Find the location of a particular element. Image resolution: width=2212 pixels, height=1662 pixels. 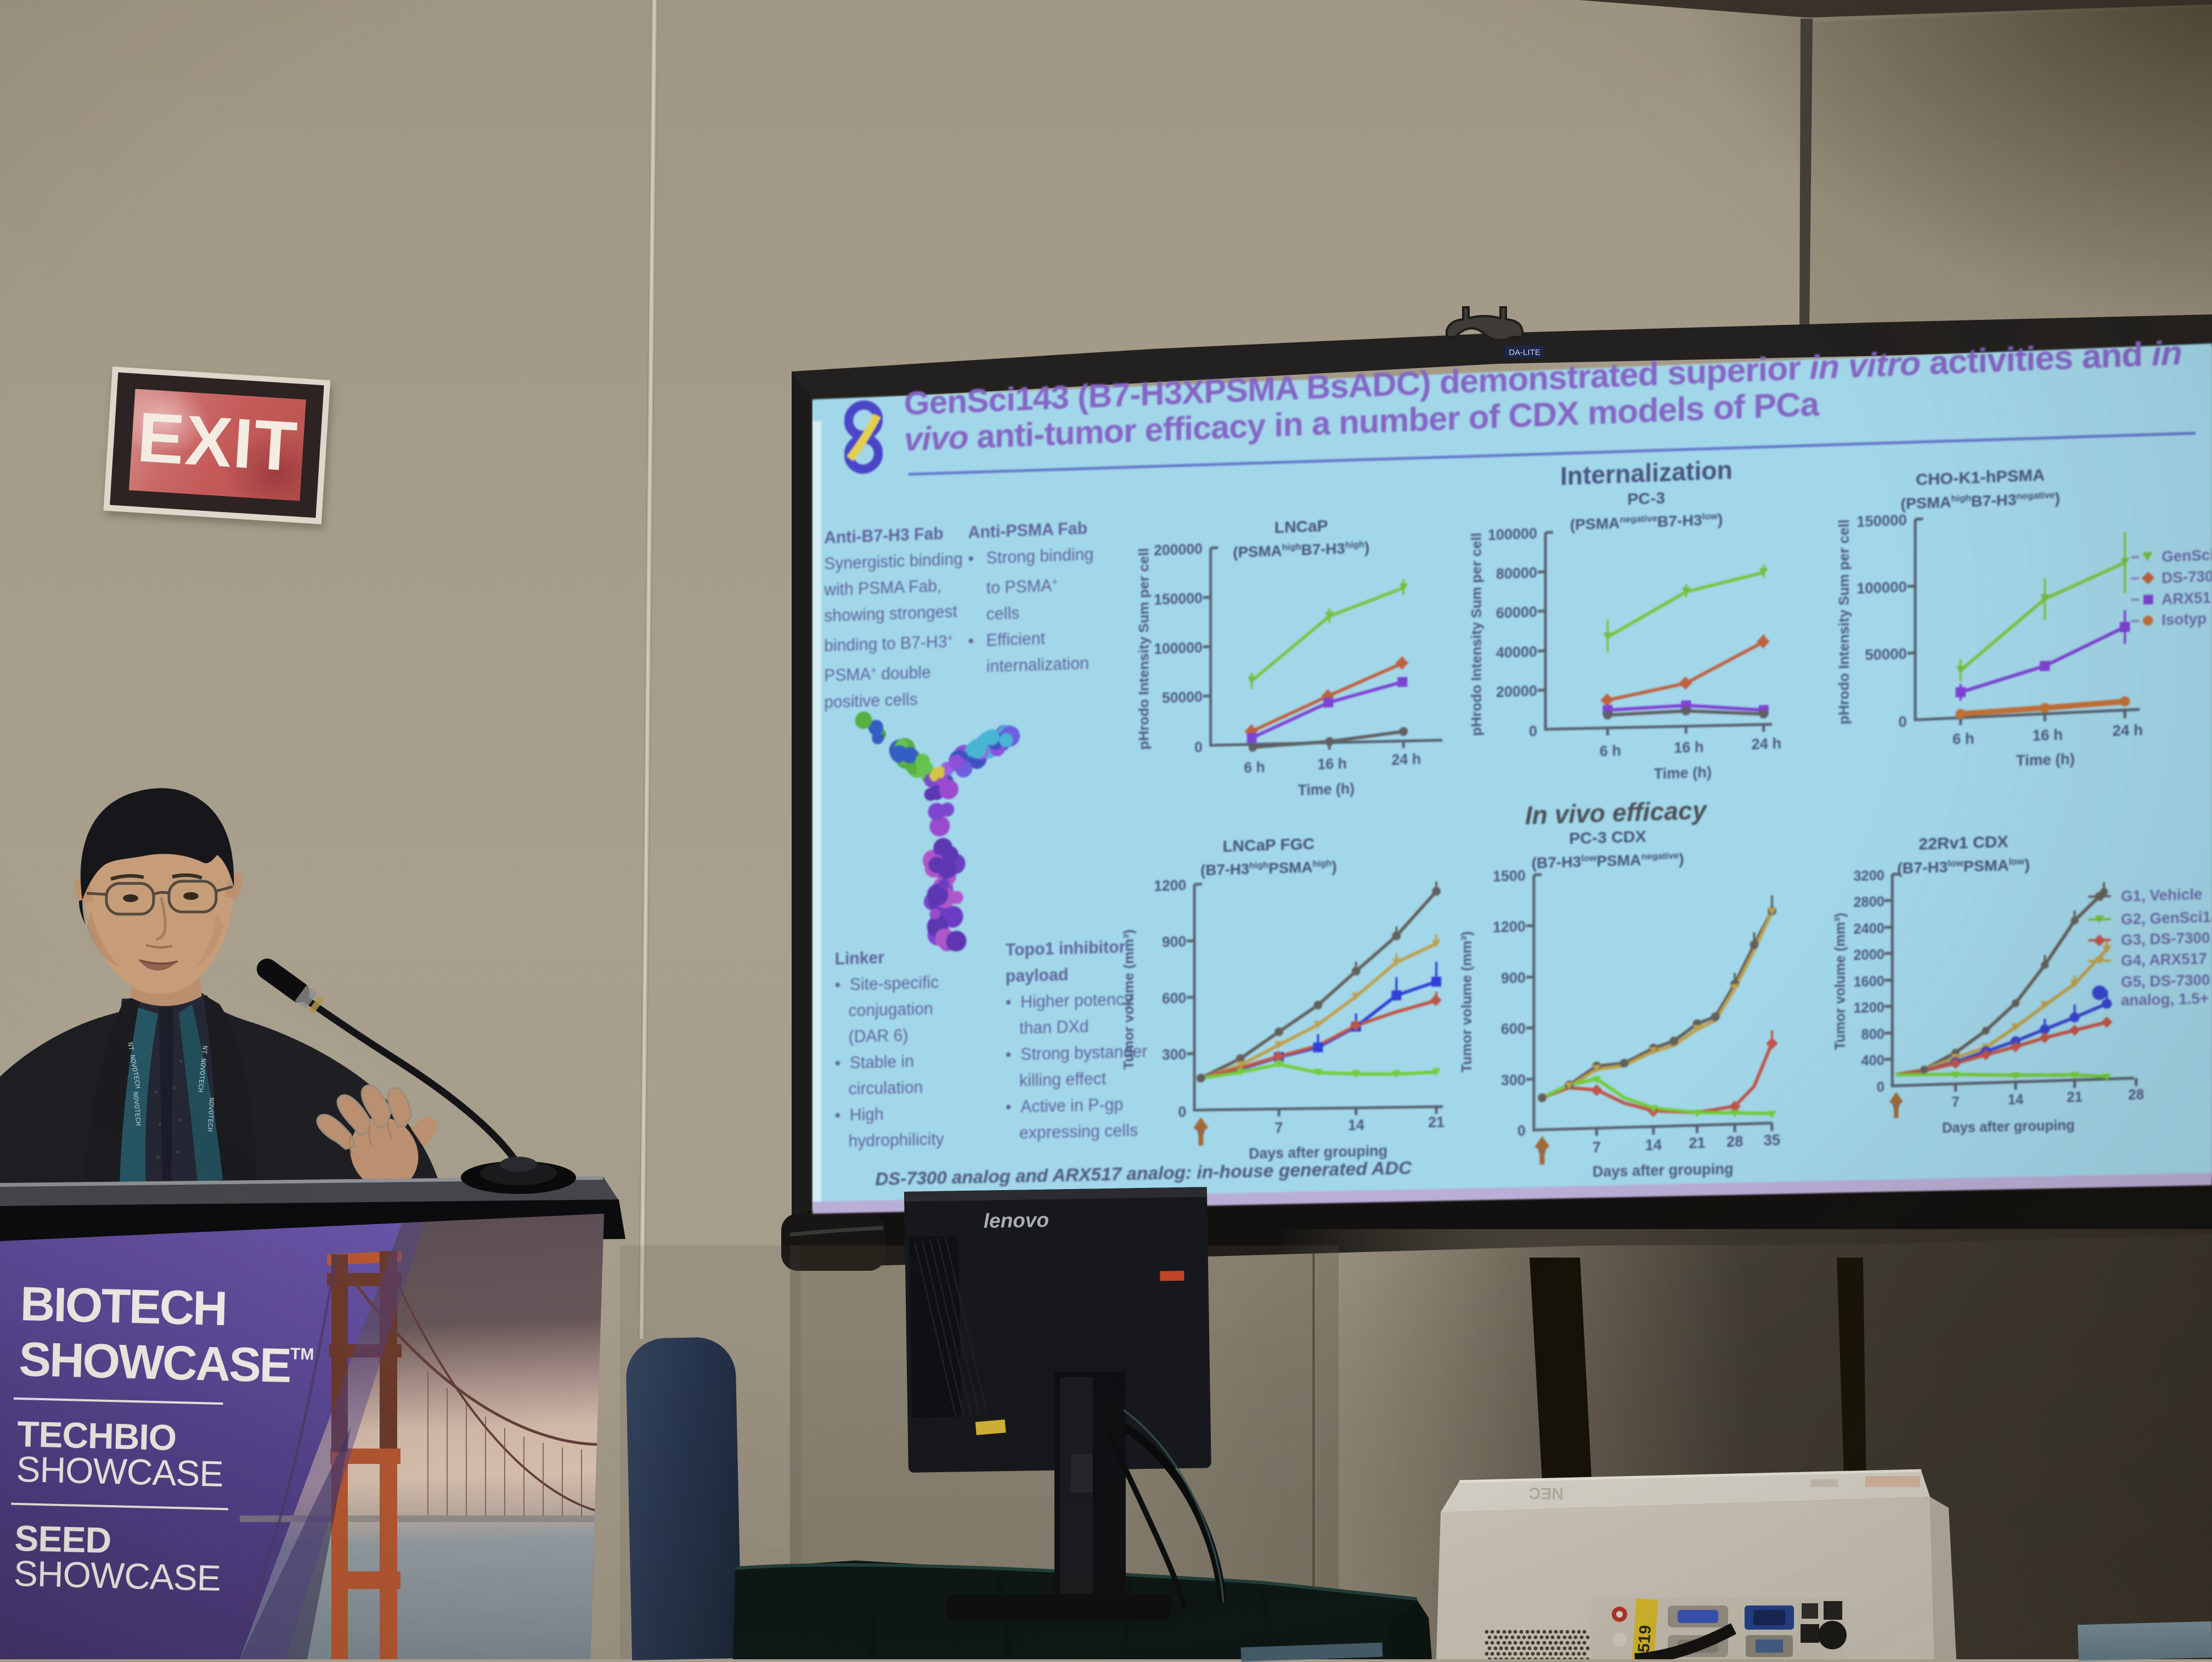

svg-text: 35 is located at coordinates (1772, 1140).